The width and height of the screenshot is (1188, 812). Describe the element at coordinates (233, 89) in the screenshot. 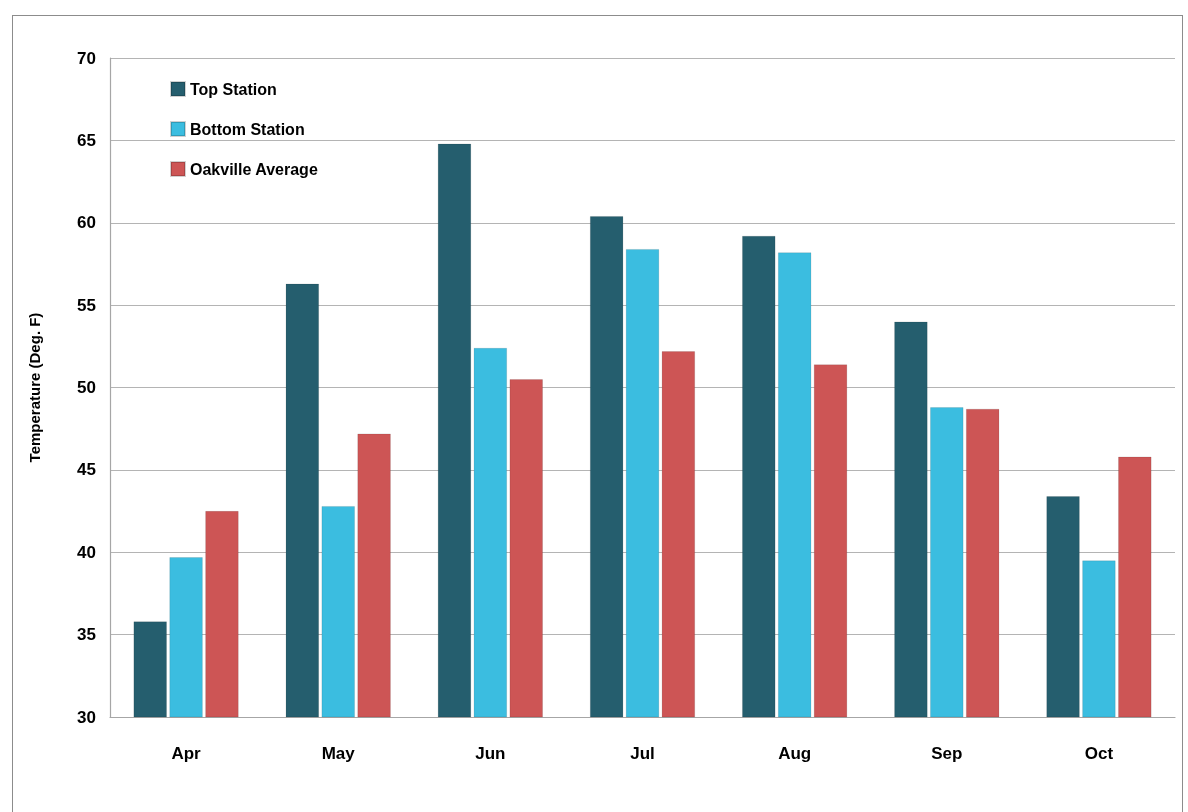

I see `legend-label: Top Station` at that location.